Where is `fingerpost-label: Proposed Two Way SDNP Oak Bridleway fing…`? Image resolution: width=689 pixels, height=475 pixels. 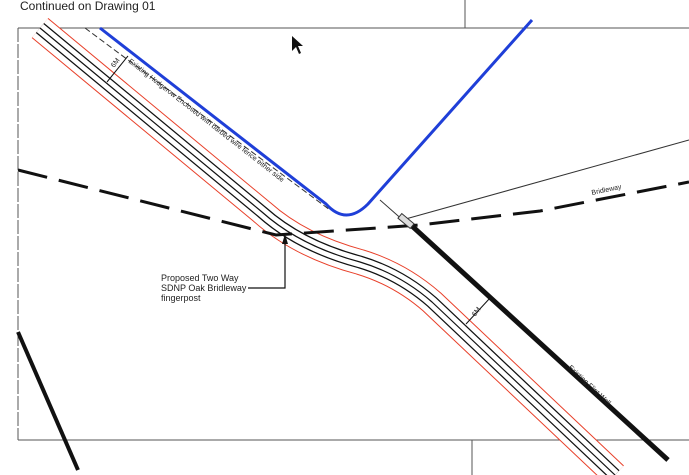
fingerpost-label: Proposed Two Way SDNP Oak Bridleway fing… is located at coordinates (205, 288).